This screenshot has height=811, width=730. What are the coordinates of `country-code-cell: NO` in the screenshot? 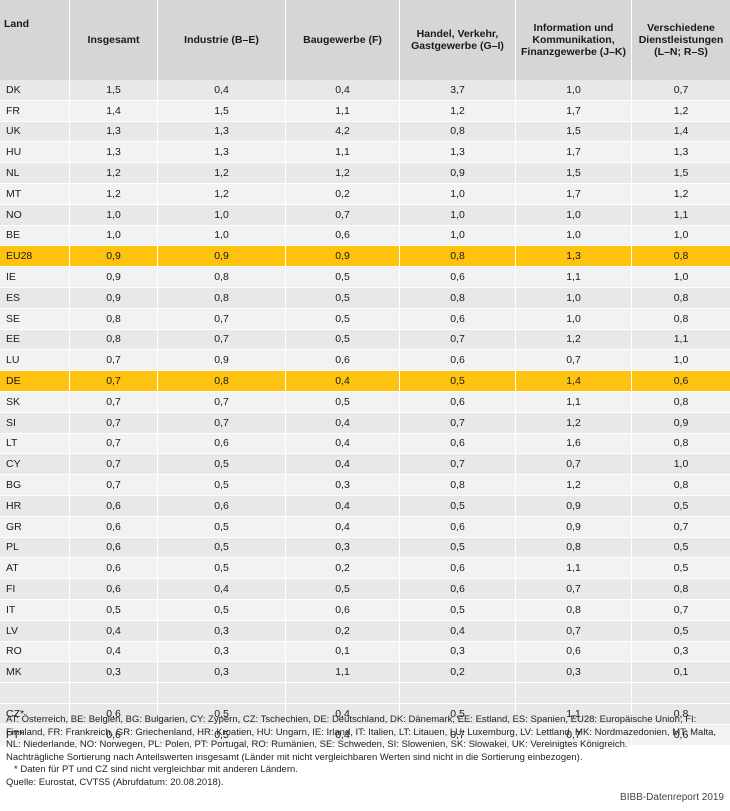 It's located at (35, 215).